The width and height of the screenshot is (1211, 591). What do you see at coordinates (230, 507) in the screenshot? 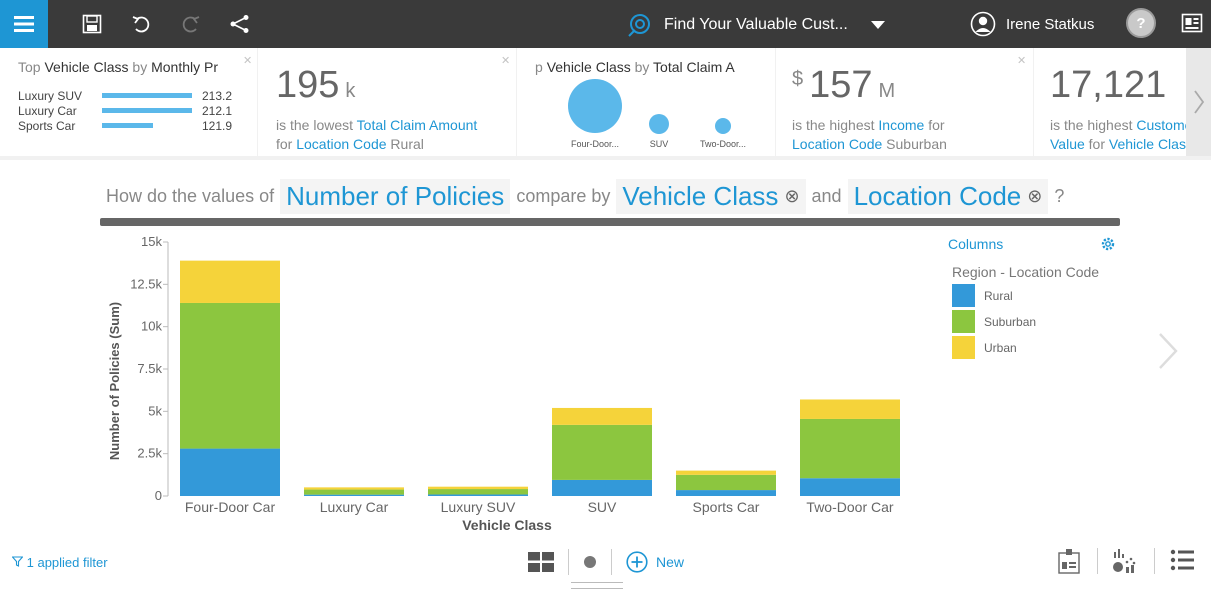
I see `x-tick-label: Four-Door Car` at bounding box center [230, 507].